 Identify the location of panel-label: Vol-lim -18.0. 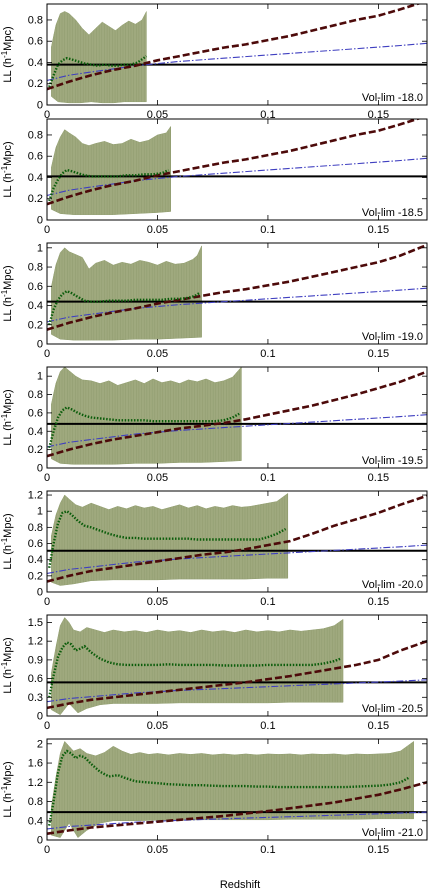
(392, 98).